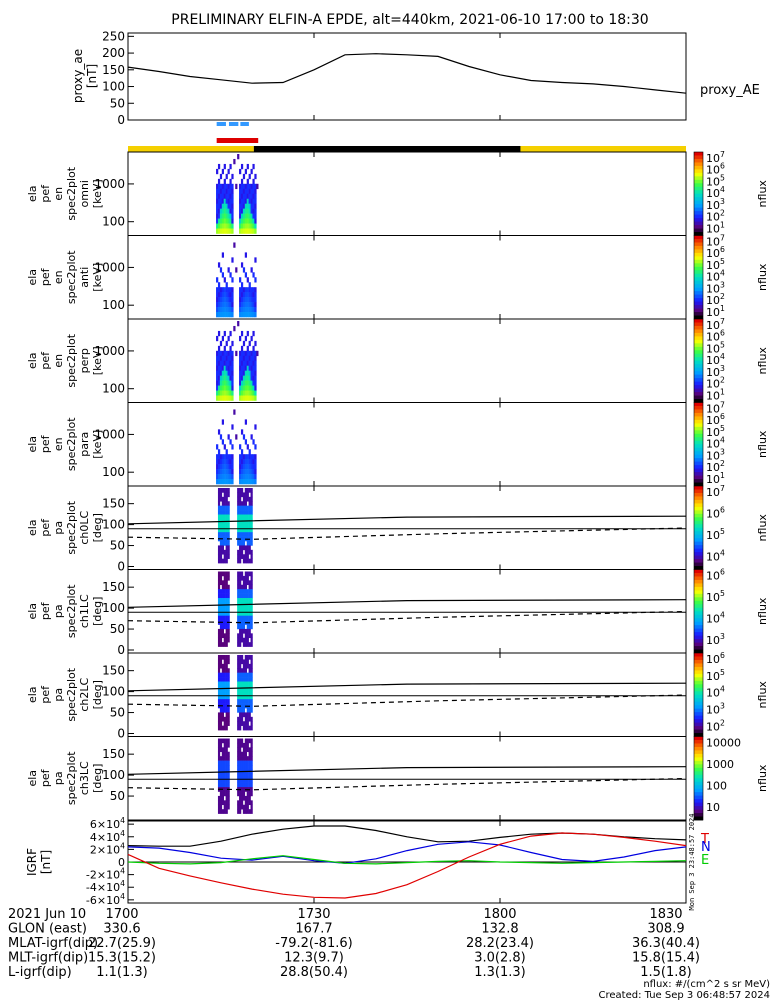 This screenshot has width=775, height=1000. What do you see at coordinates (32, 193) in the screenshot?
I see `spec-ylabel: ela` at bounding box center [32, 193].